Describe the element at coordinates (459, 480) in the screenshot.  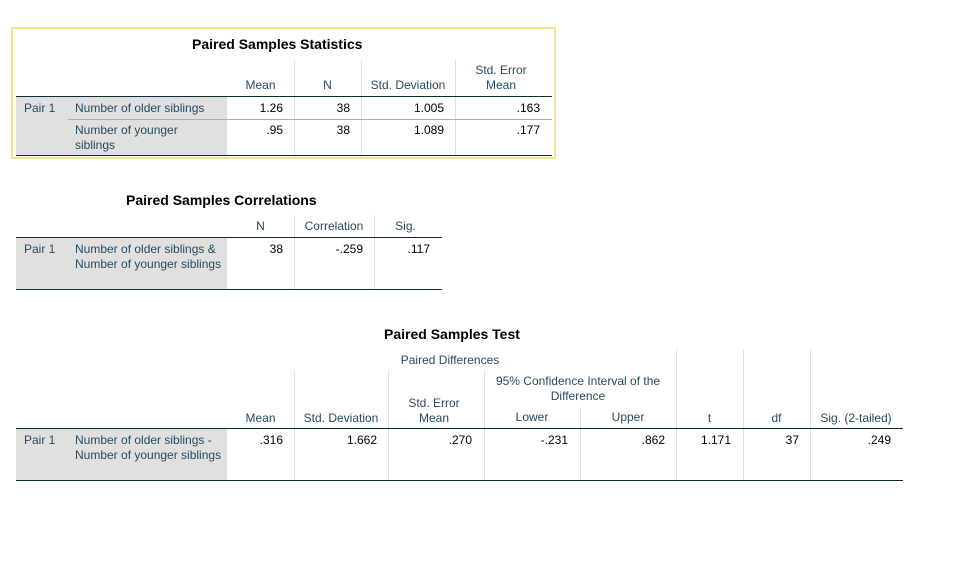
I see `test-bottom-rule` at that location.